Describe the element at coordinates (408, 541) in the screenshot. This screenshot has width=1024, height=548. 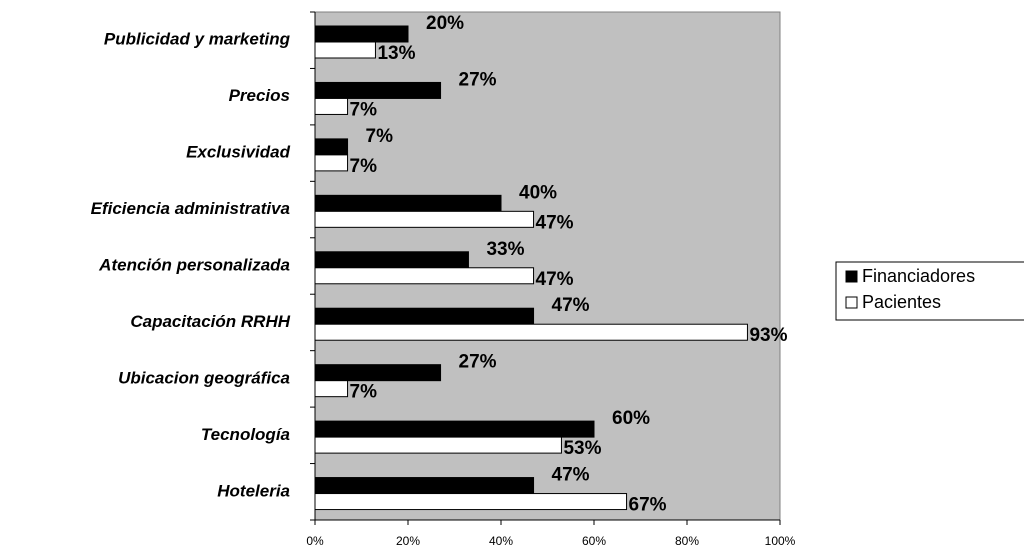
I see `x-tick-label: 20%` at that location.